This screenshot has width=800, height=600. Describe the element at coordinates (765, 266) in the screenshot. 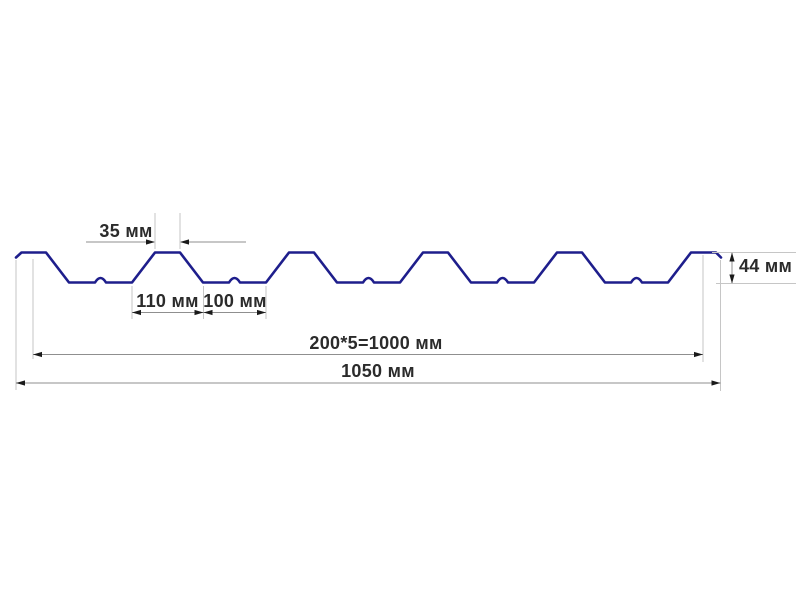

I see `dimension-label-height: 44 мм` at that location.